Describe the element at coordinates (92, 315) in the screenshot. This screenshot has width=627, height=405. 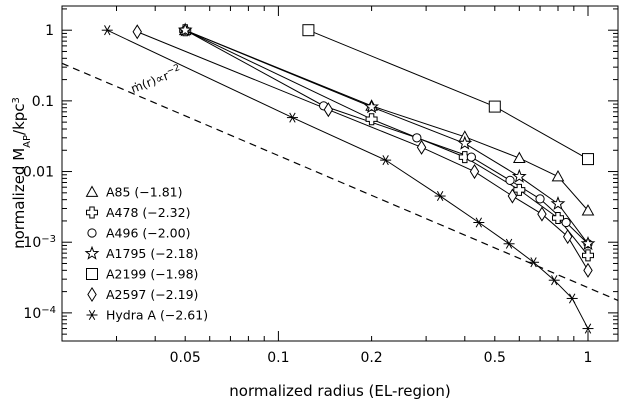
I see `legend-marker-asterisk` at that location.